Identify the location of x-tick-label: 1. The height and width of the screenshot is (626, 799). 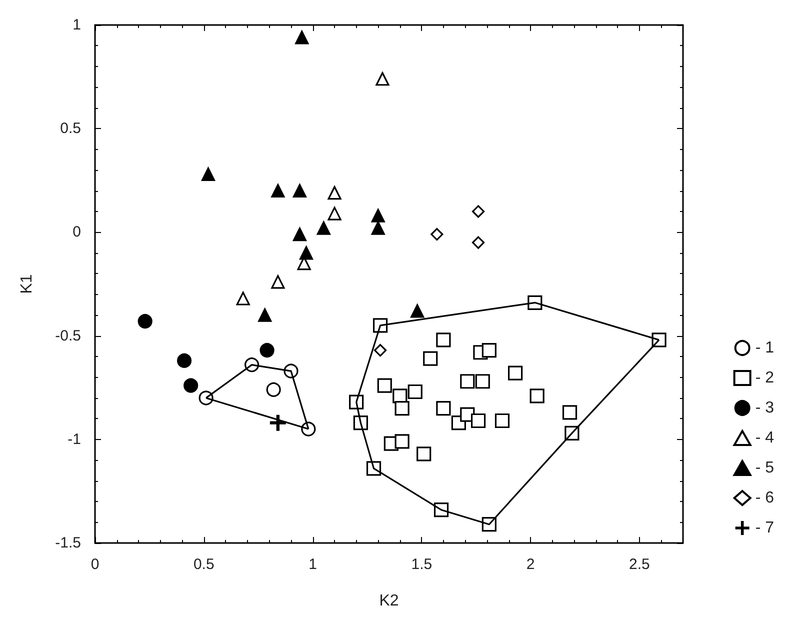
(312, 564).